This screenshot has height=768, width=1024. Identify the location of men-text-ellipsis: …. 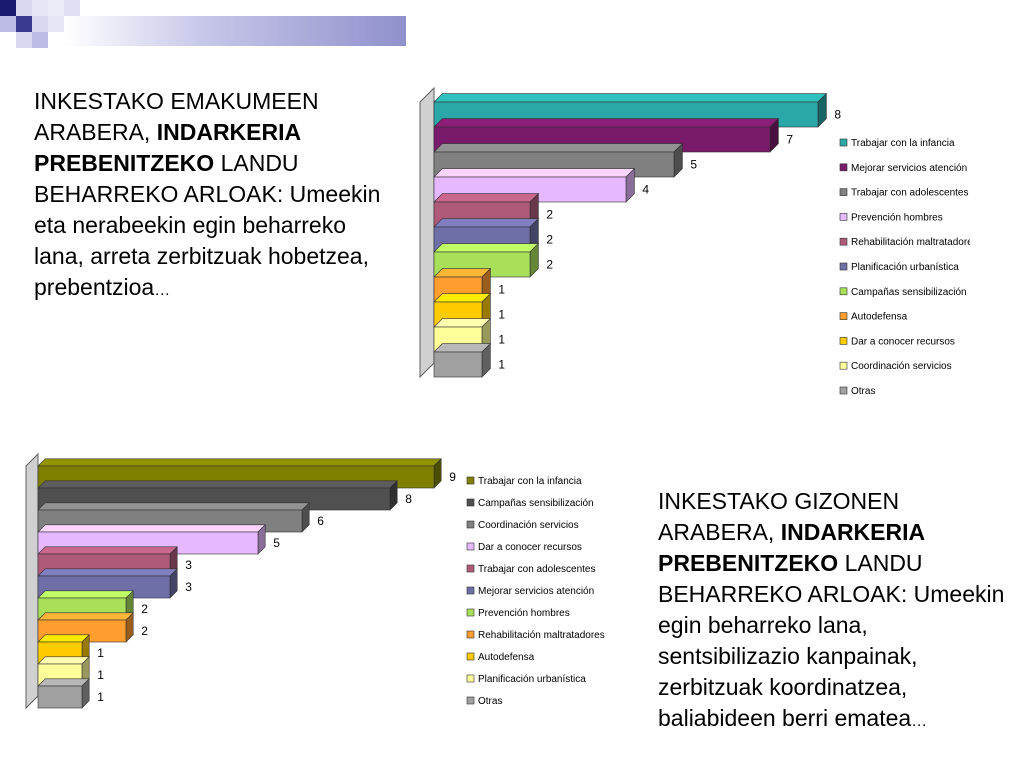
(919, 721).